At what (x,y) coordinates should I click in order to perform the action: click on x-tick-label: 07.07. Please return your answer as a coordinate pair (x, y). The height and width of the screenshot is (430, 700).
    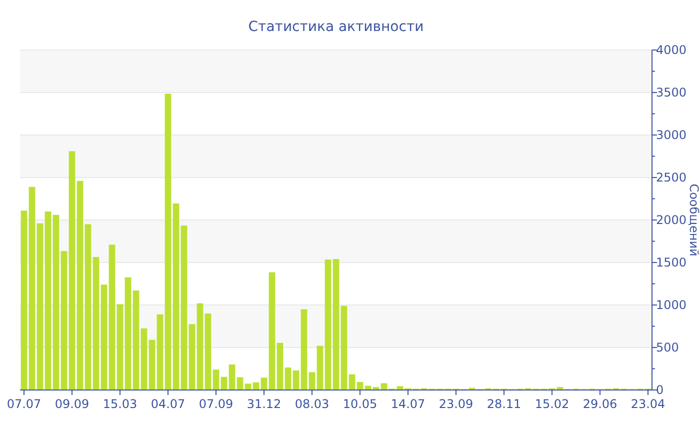
    Looking at the image, I should click on (24, 404).